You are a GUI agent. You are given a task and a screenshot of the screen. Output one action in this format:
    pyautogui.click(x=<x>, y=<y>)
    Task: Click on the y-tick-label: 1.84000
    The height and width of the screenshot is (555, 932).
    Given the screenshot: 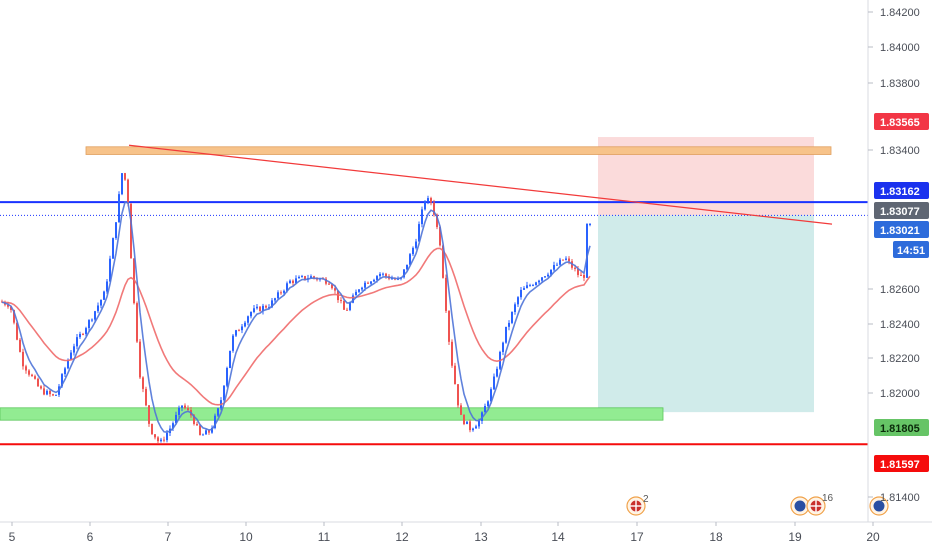 What is the action you would take?
    pyautogui.click(x=900, y=48)
    